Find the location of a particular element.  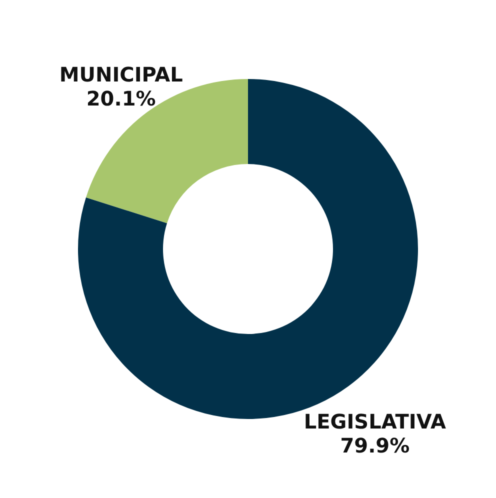

data-label: 79.9% is located at coordinates (375, 446).